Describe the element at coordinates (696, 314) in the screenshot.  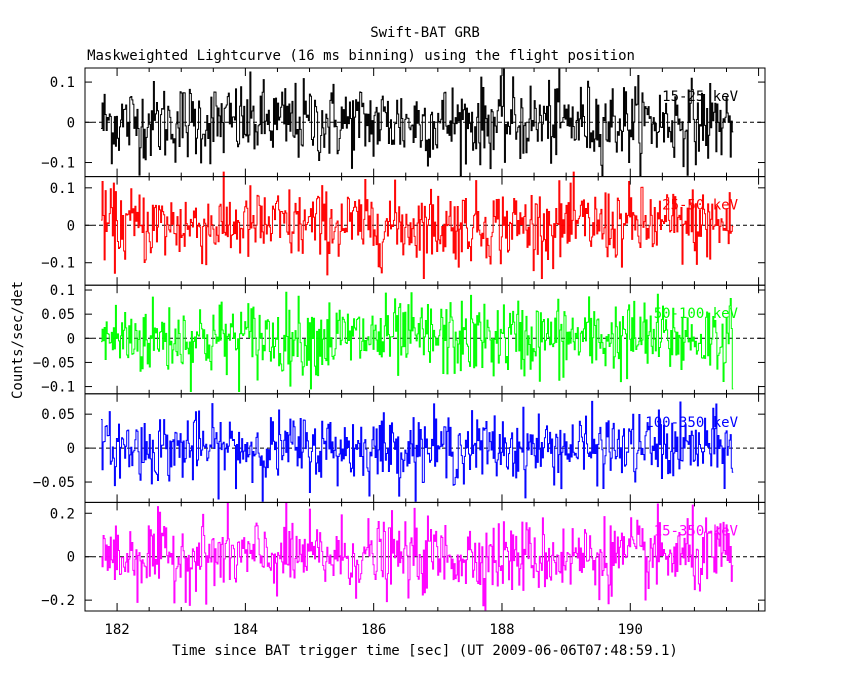
I see `band-label: 50-100 keV` at that location.